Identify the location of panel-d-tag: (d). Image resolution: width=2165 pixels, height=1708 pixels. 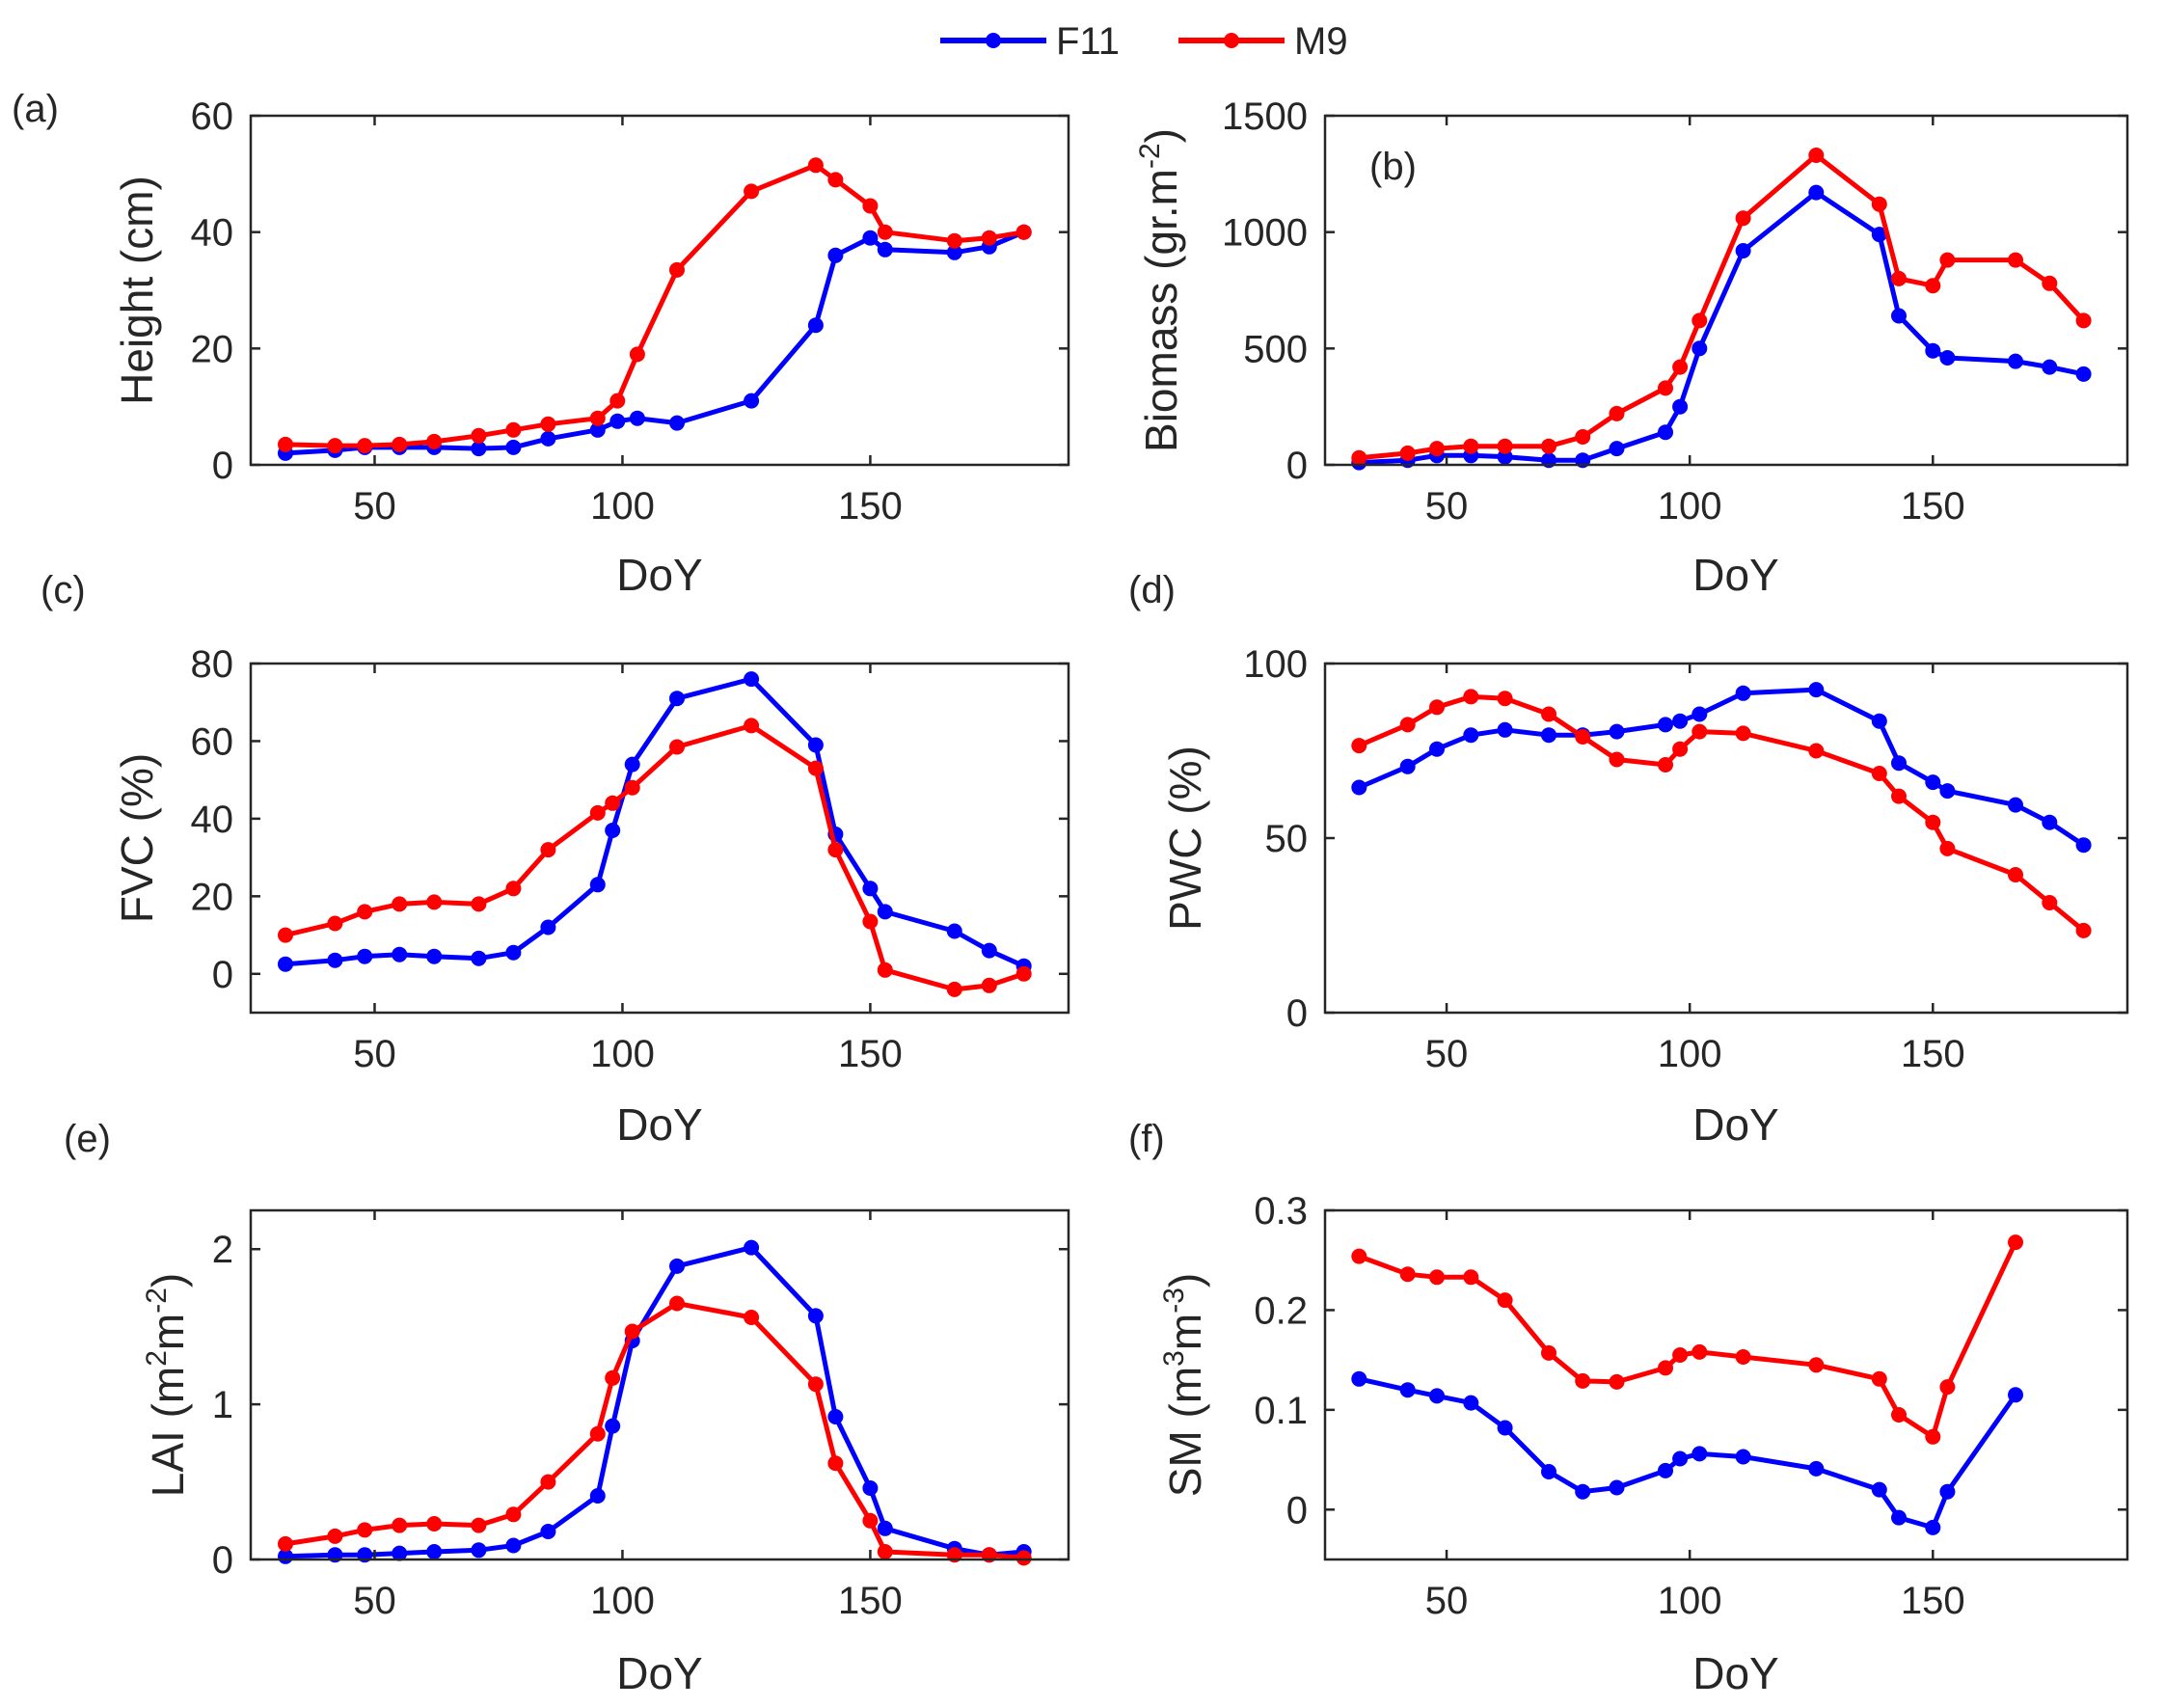
(1152, 590).